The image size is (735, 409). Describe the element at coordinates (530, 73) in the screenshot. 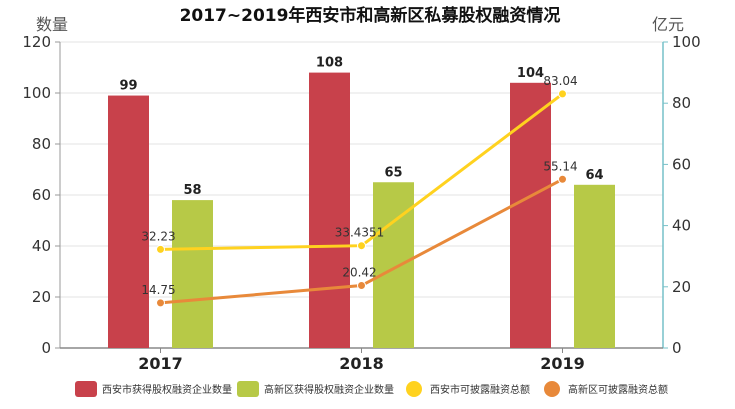

I see `bar-data-label: 104` at that location.